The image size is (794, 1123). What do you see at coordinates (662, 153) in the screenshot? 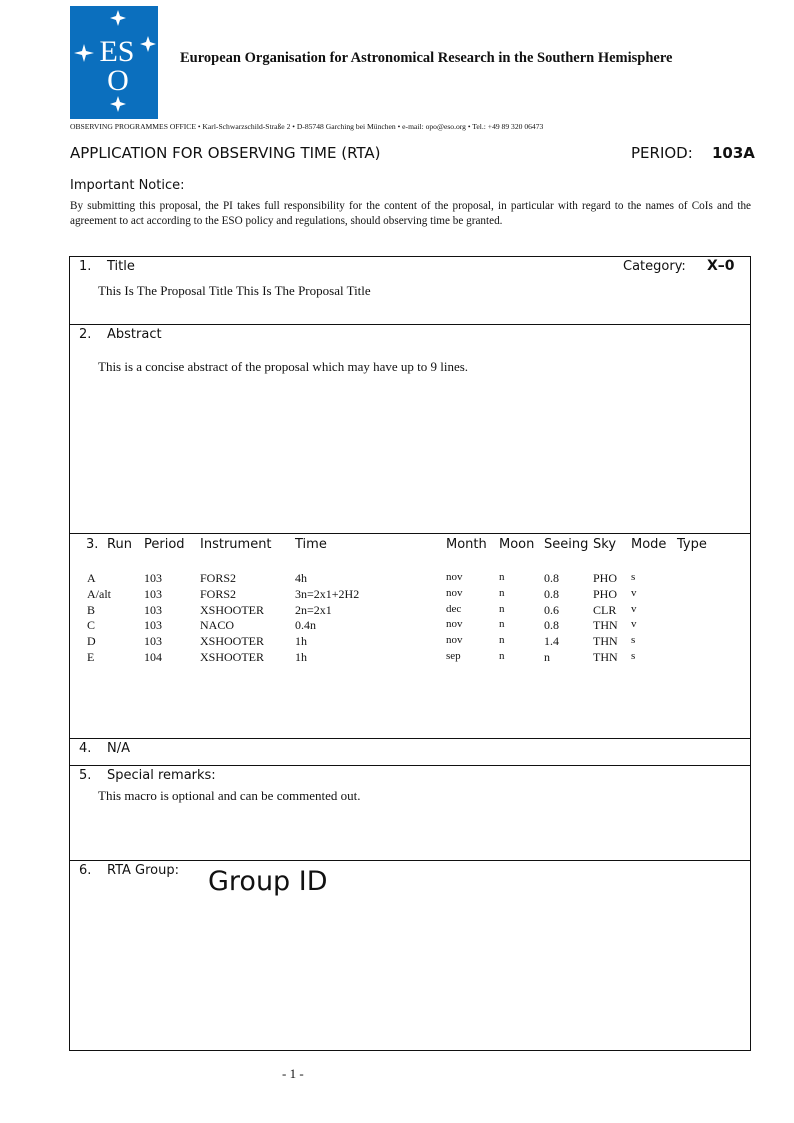
I see `period-label: PERIOD:` at bounding box center [662, 153].